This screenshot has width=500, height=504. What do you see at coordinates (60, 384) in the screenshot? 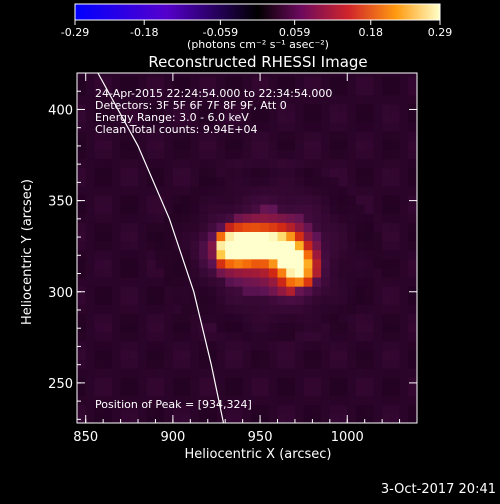
I see `y-tick-label: 250` at bounding box center [60, 384].